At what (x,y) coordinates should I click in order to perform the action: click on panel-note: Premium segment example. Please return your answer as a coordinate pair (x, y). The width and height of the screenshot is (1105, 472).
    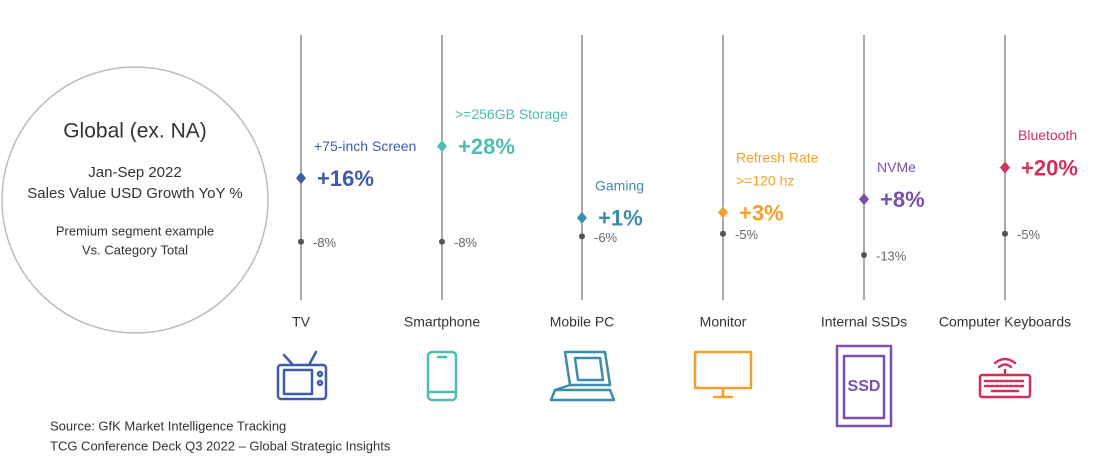
    Looking at the image, I should click on (135, 230).